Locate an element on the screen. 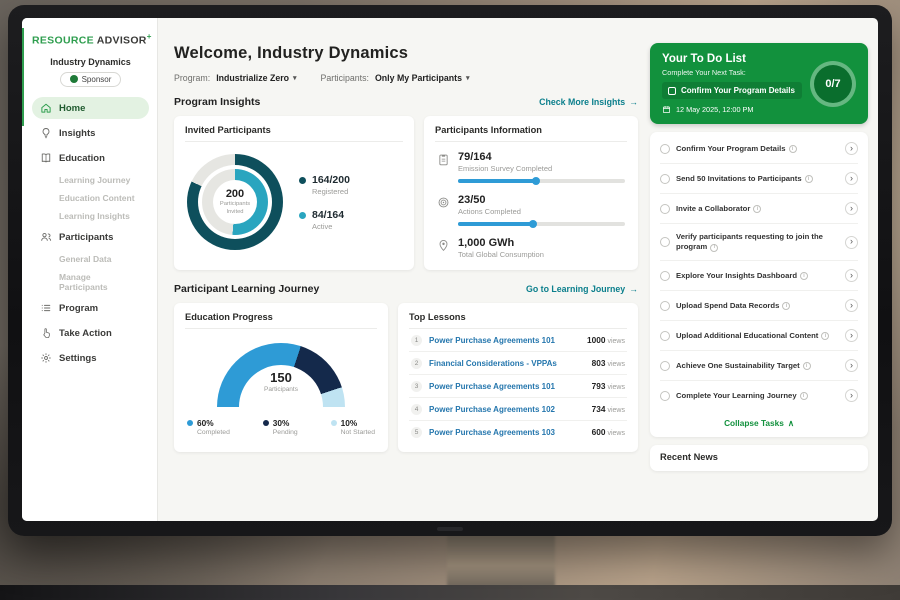 This screenshot has height=600, width=900. lesson-link: Power Purchase Agreements 103 is located at coordinates (492, 432).